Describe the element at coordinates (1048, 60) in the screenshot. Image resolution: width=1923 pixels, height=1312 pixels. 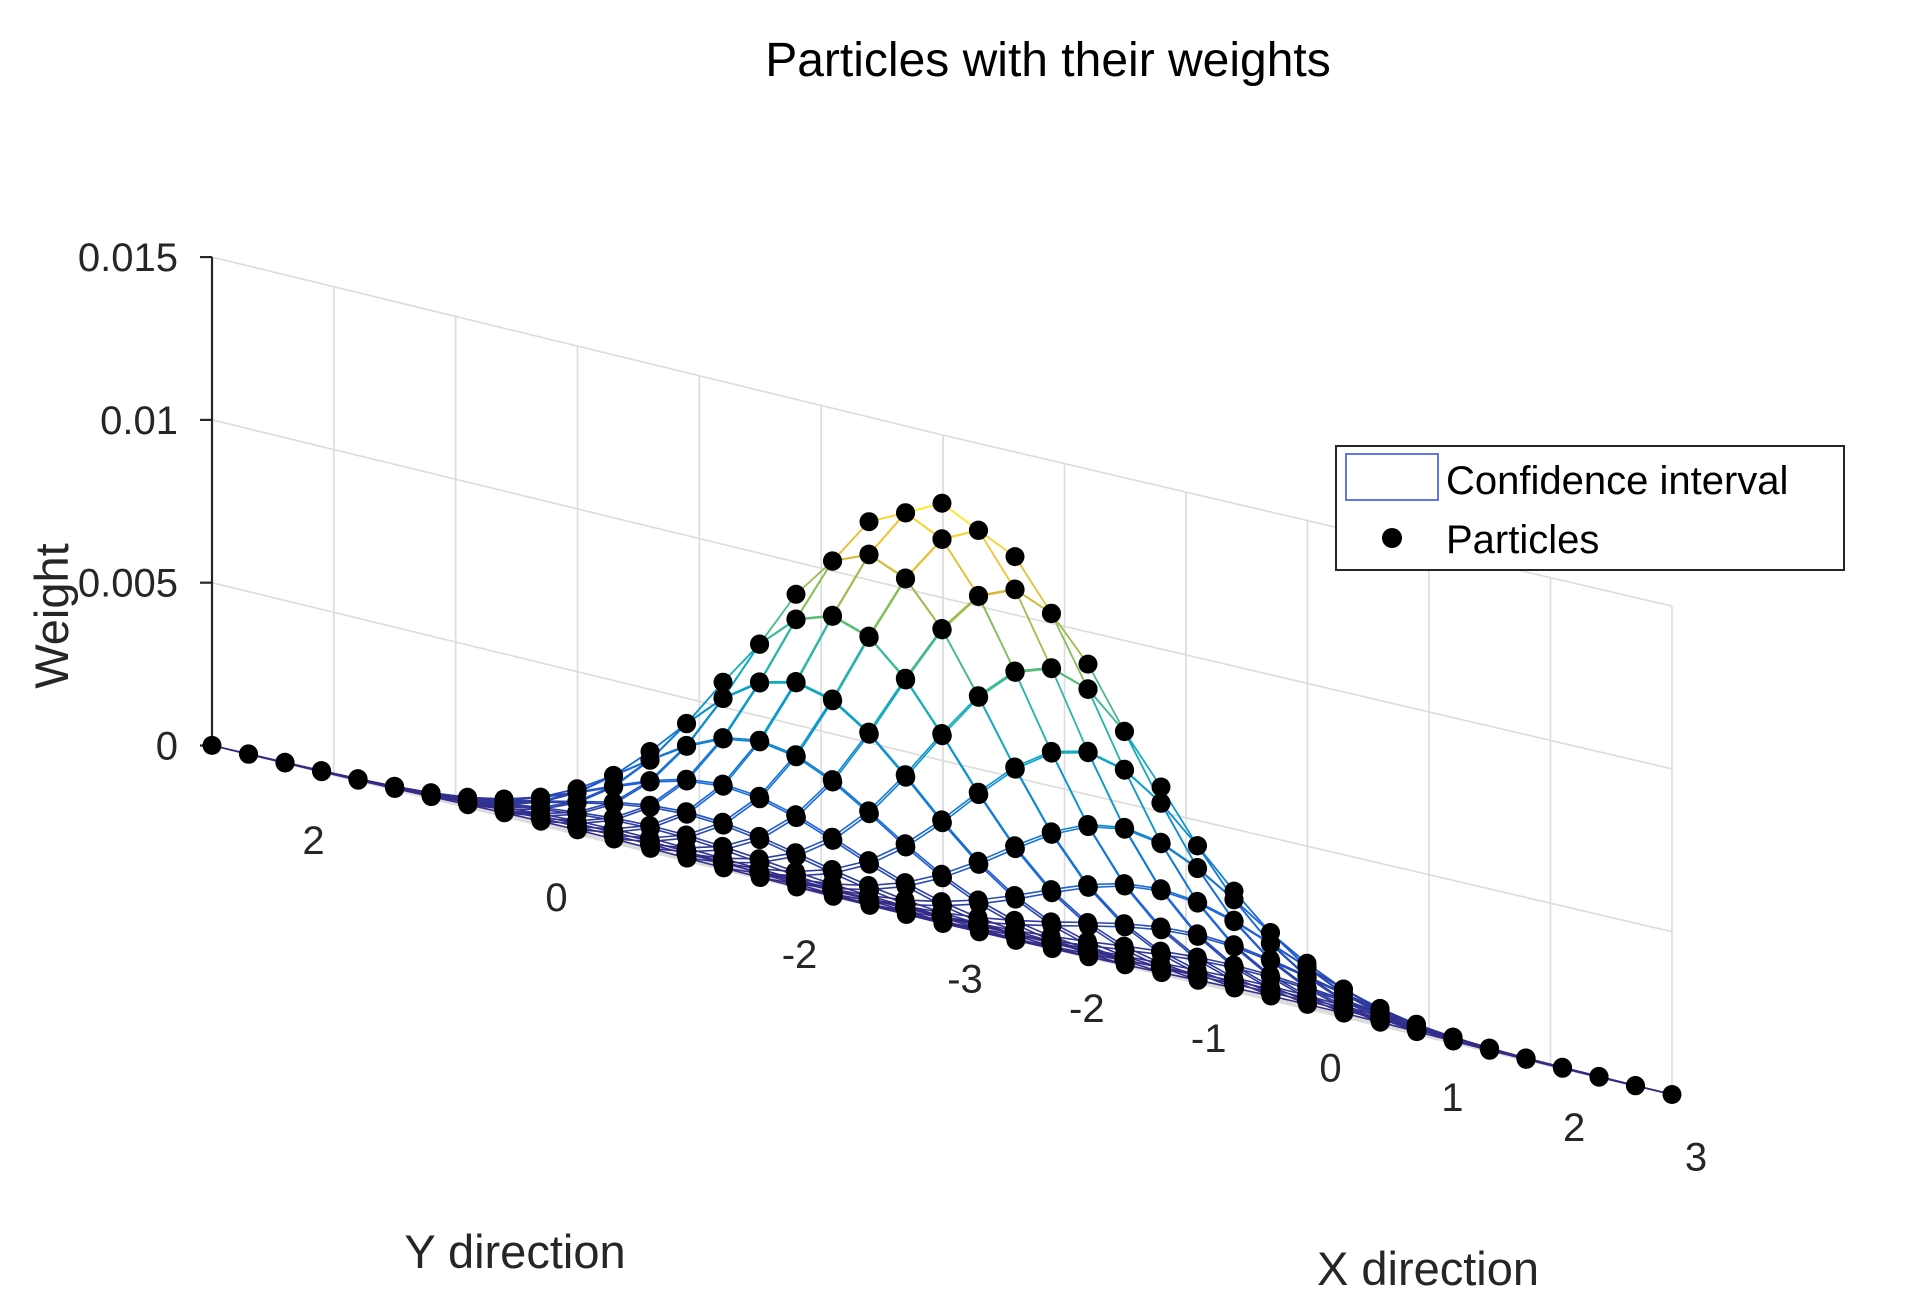
I see `chart-title: Particles with their weights` at that location.